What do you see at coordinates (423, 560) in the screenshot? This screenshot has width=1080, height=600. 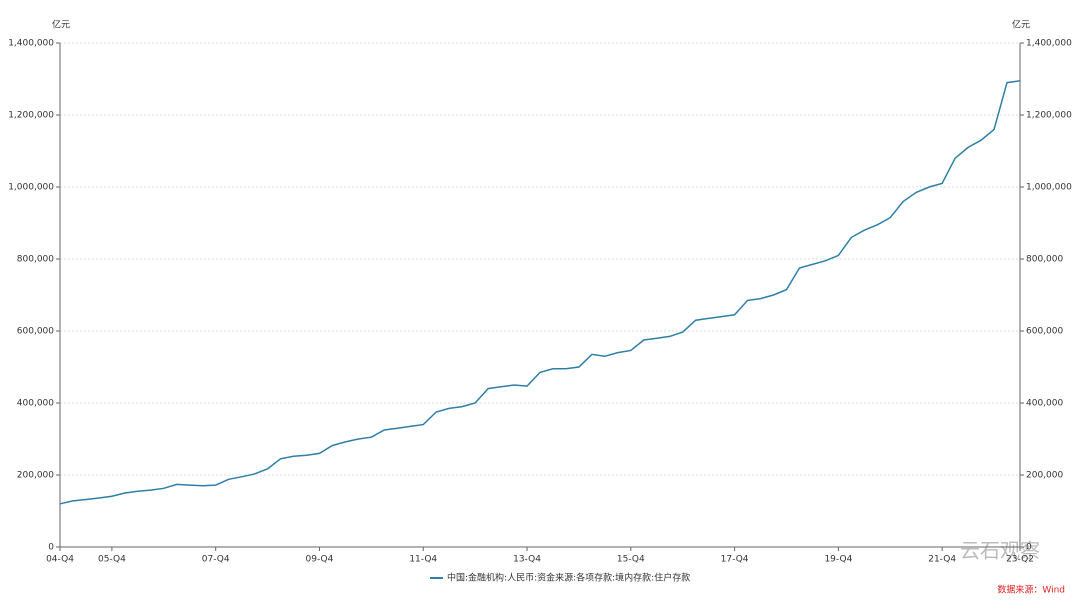 I see `x-tick-label: 11-Q4` at bounding box center [423, 560].